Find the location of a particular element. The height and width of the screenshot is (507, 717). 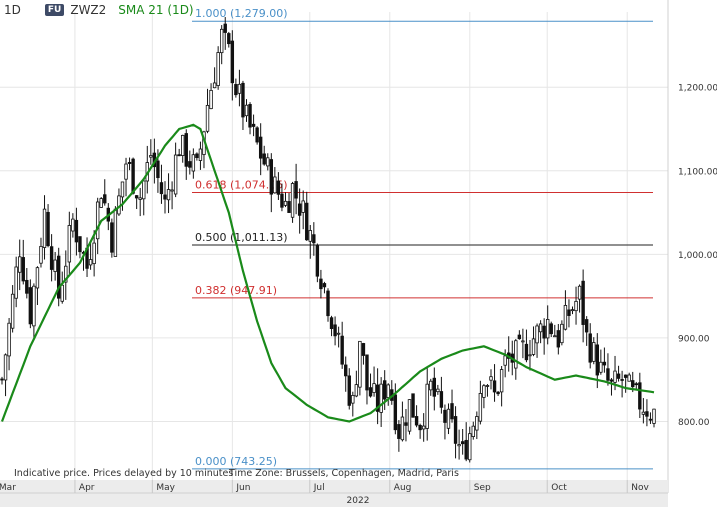

y-tick-label: 1,000.00 is located at coordinates (697, 256).